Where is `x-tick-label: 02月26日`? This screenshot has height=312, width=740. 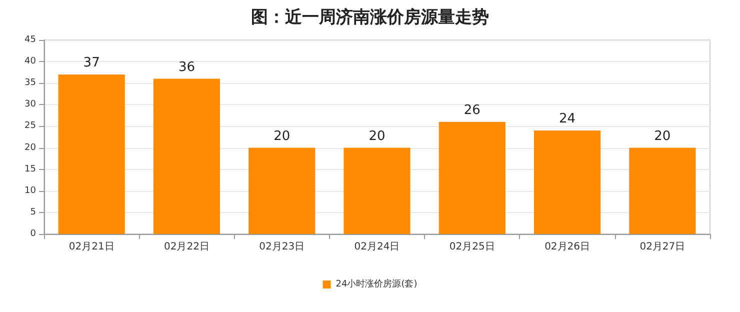 x-tick-label: 02月26日 is located at coordinates (567, 247).